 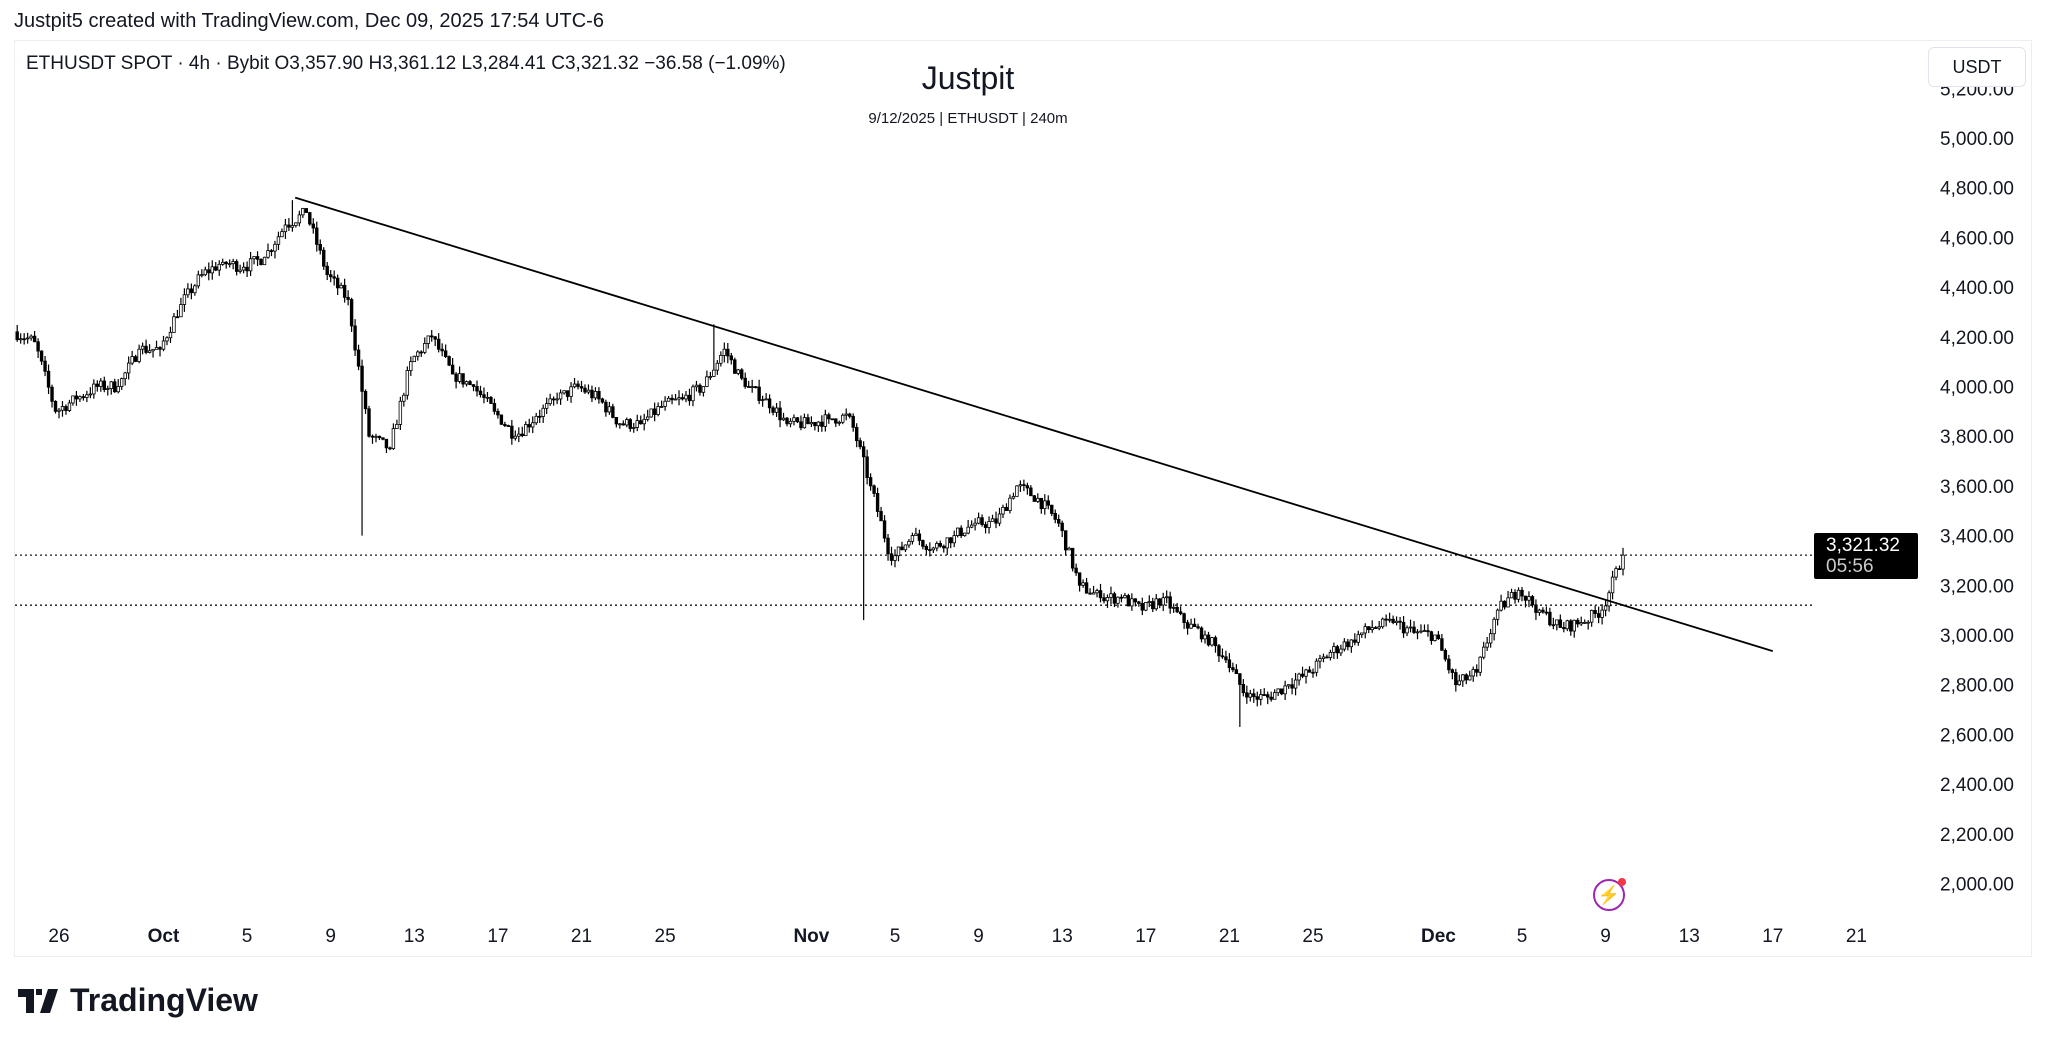 What do you see at coordinates (1977, 189) in the screenshot?
I see `y-tick-label: 4,800.00` at bounding box center [1977, 189].